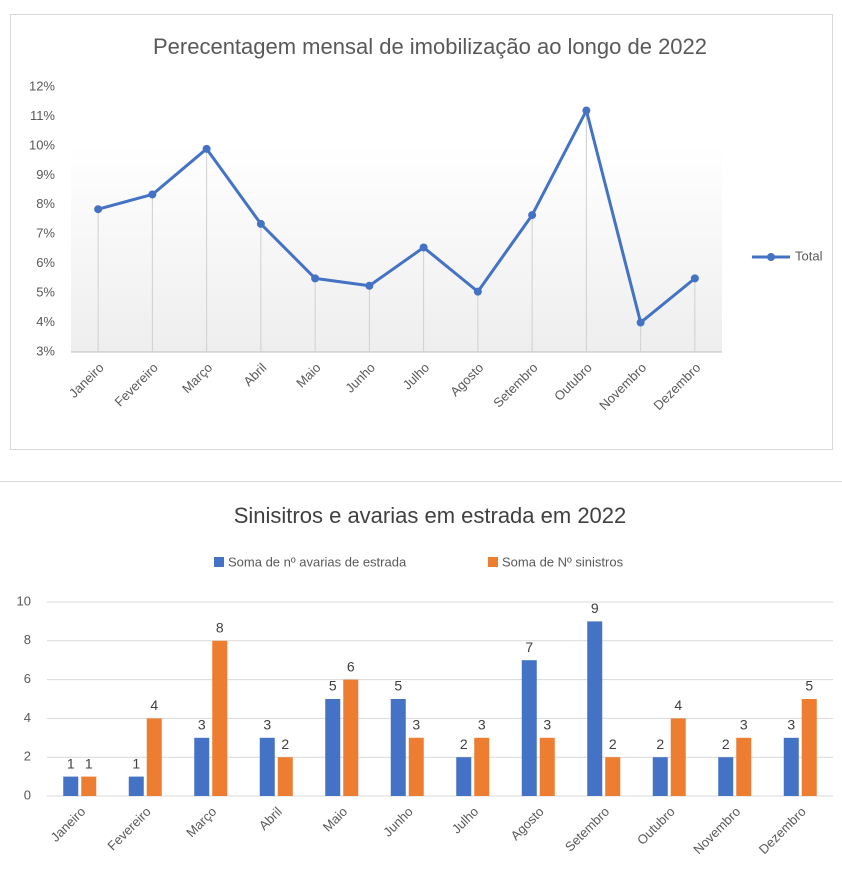 Image resolution: width=842 pixels, height=886 pixels. I want to click on data-label: 9, so click(595, 608).